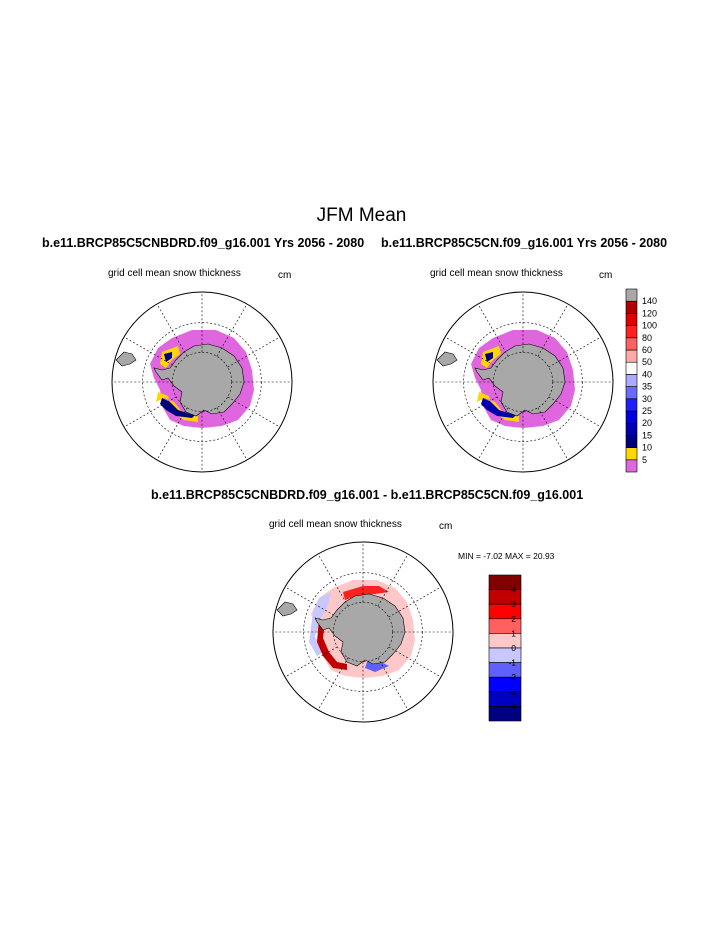  What do you see at coordinates (647, 374) in the screenshot?
I see `colorbar-snow-tick-40: 40` at bounding box center [647, 374].